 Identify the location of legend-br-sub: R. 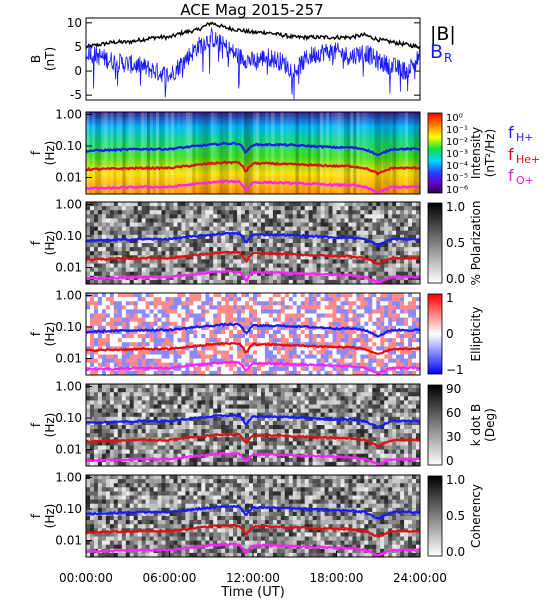
(448, 58).